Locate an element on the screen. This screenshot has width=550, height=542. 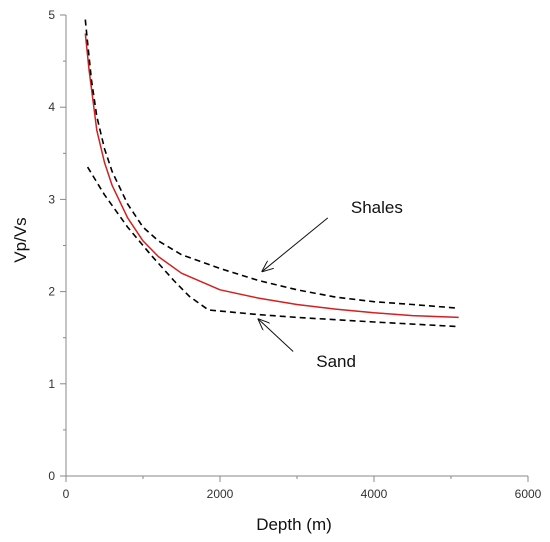
shales-arrow is located at coordinates (295, 244).